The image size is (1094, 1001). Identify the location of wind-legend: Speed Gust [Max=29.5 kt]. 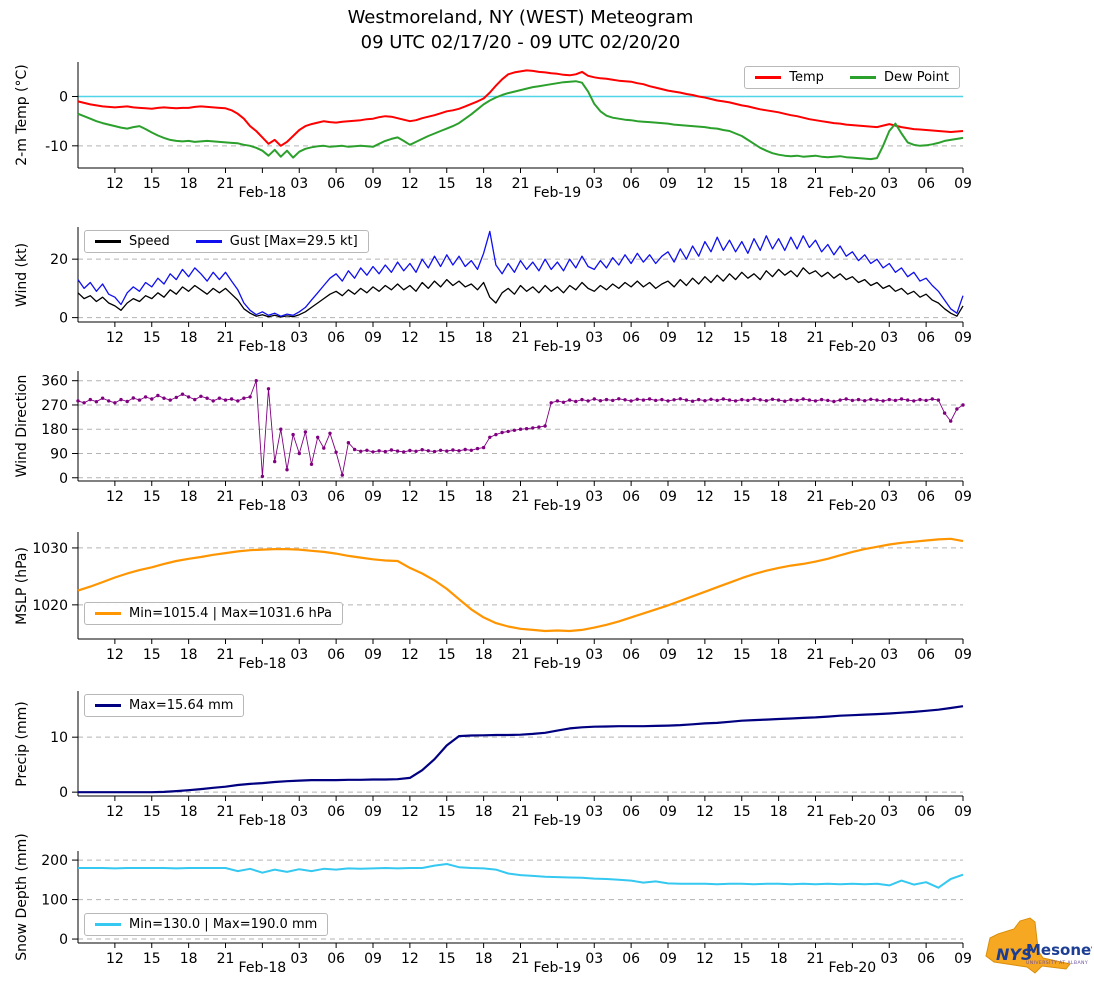
(226, 241).